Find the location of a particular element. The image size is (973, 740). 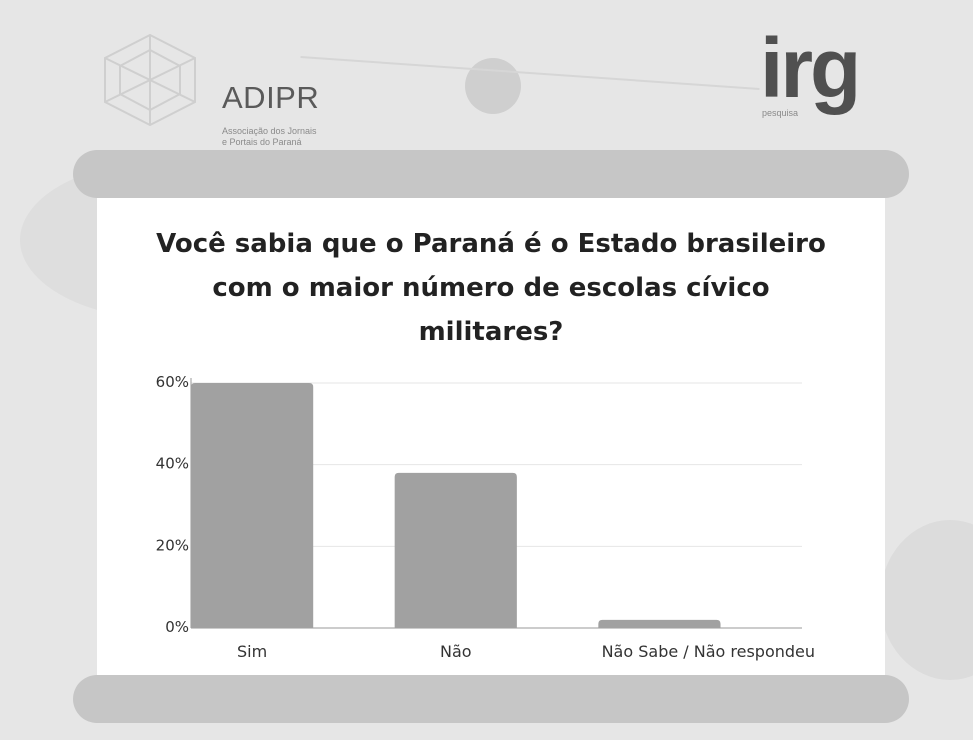

y-tick-label: 60% is located at coordinates (172, 382).